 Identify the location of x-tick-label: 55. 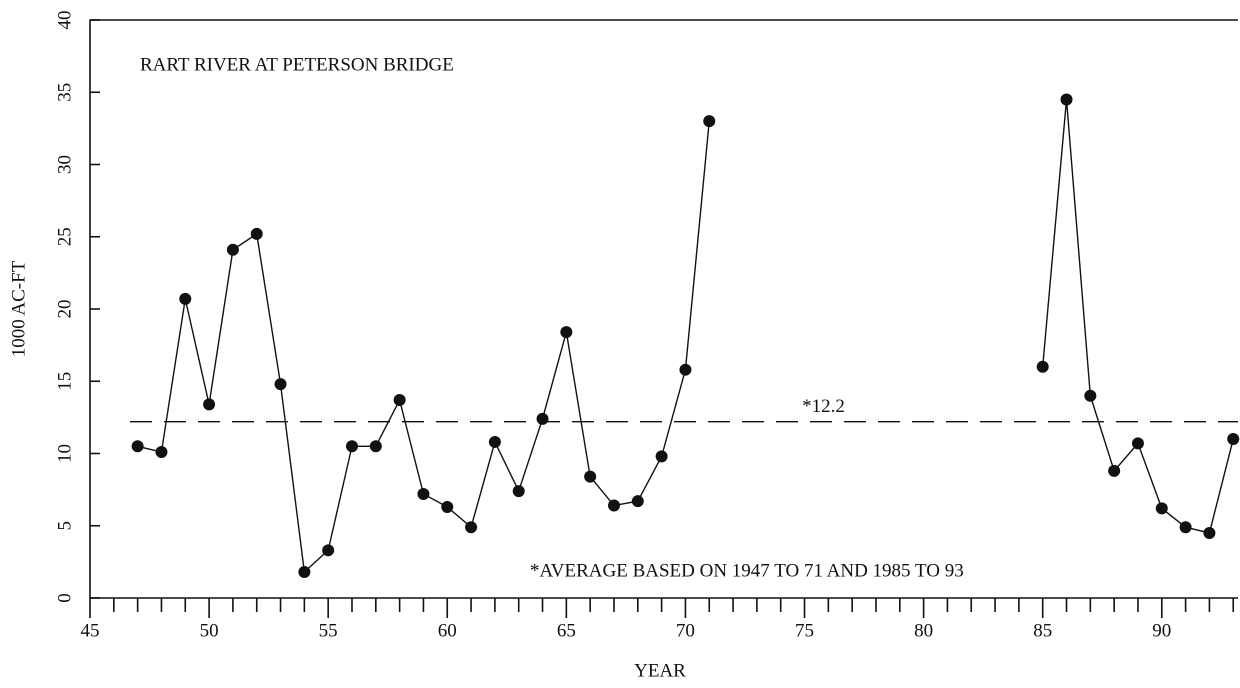
(328, 630).